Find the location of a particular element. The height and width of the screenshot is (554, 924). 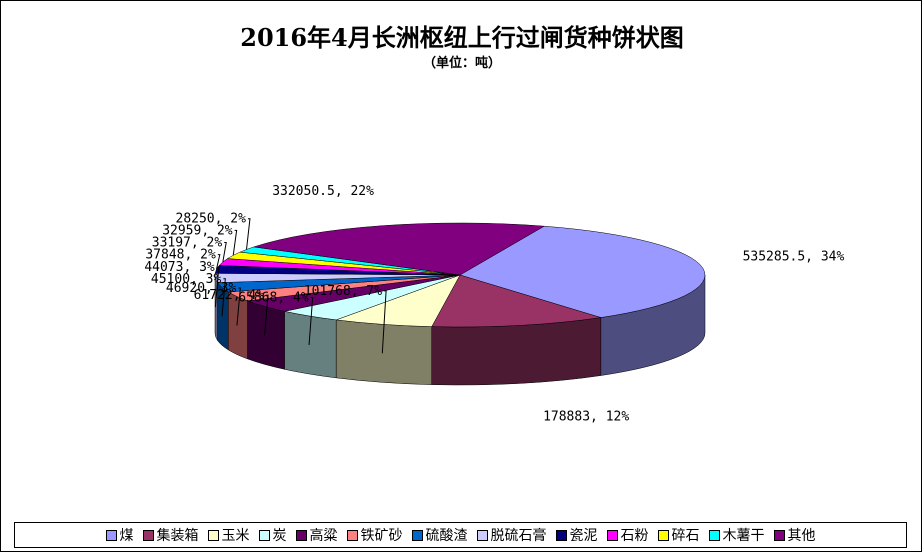

legend-item-2: 玉米 is located at coordinates (228, 535).